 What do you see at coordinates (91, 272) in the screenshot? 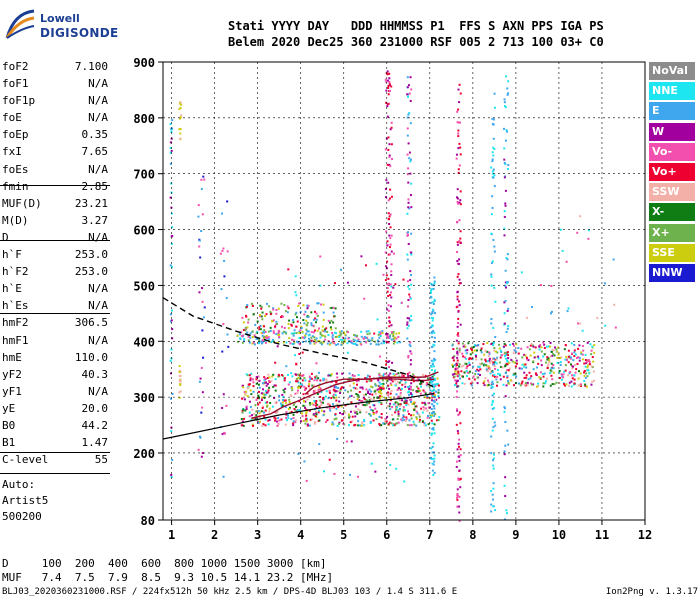
I see `param-value: 253.0` at bounding box center [91, 272].